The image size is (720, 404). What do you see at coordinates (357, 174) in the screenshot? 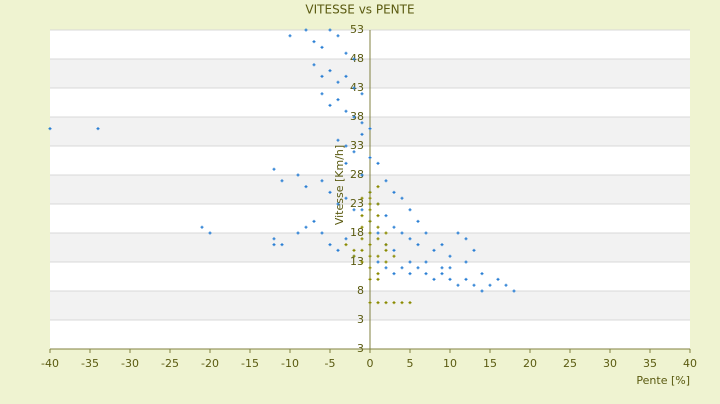
I see `y-tick-label: 28` at bounding box center [357, 174].